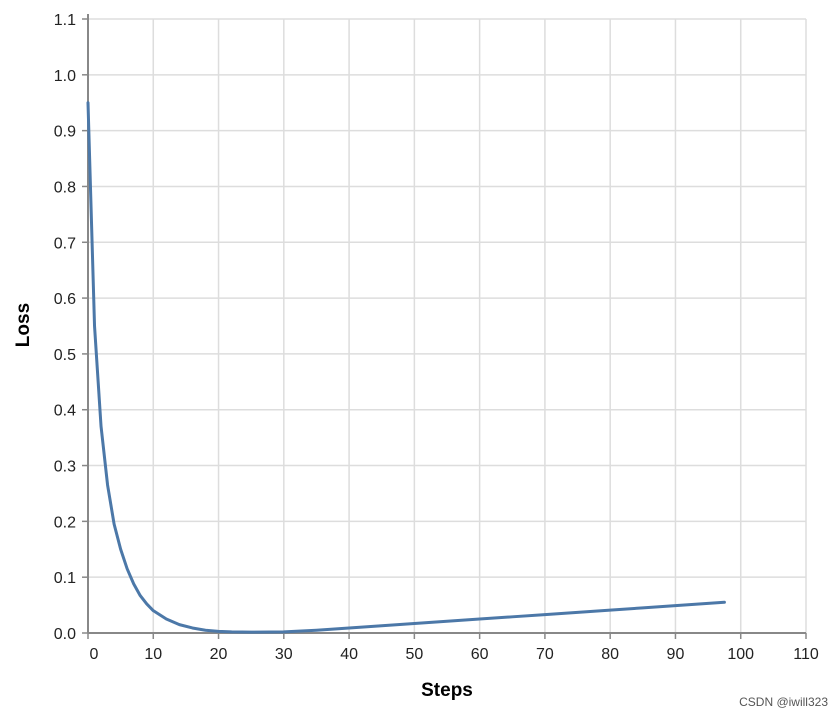 The width and height of the screenshot is (836, 718). What do you see at coordinates (65, 634) in the screenshot?
I see `y-tick-label: 0.0` at bounding box center [65, 634].